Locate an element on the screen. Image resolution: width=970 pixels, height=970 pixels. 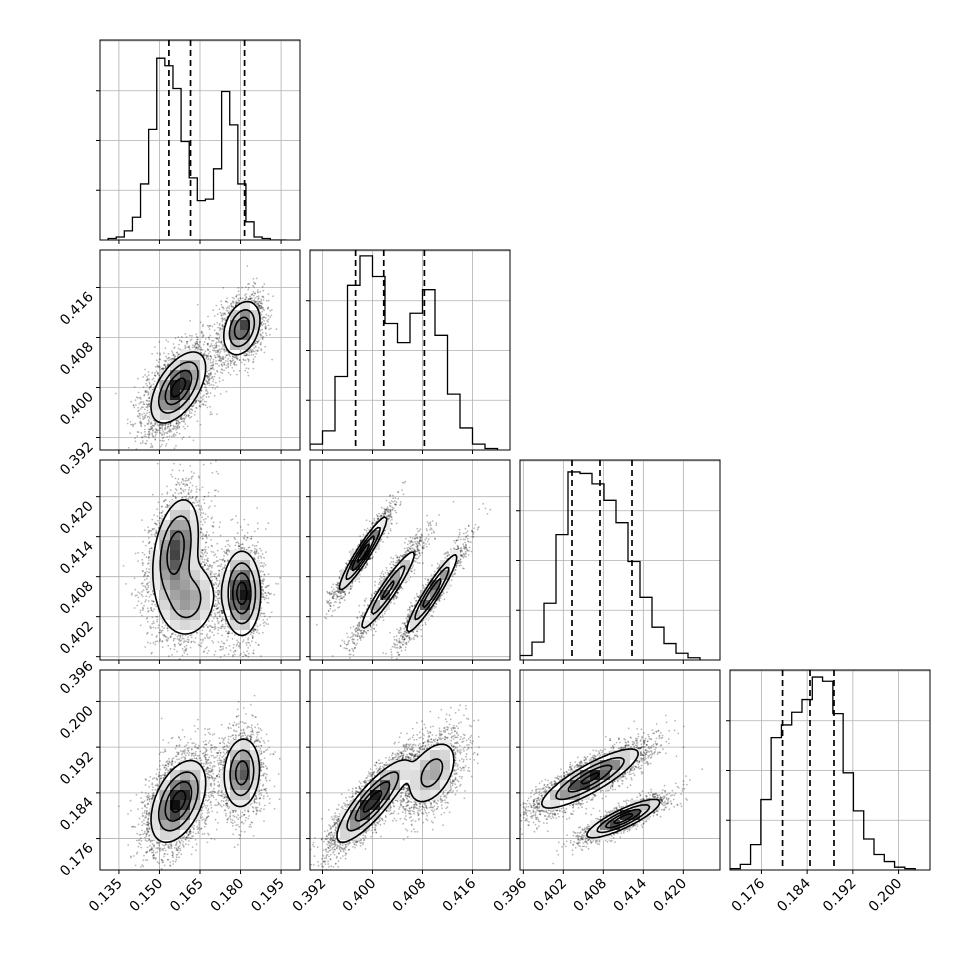
y-ticks-3-0: 0.176 0.184 0.192 0.200 is located at coordinates (78, 790).